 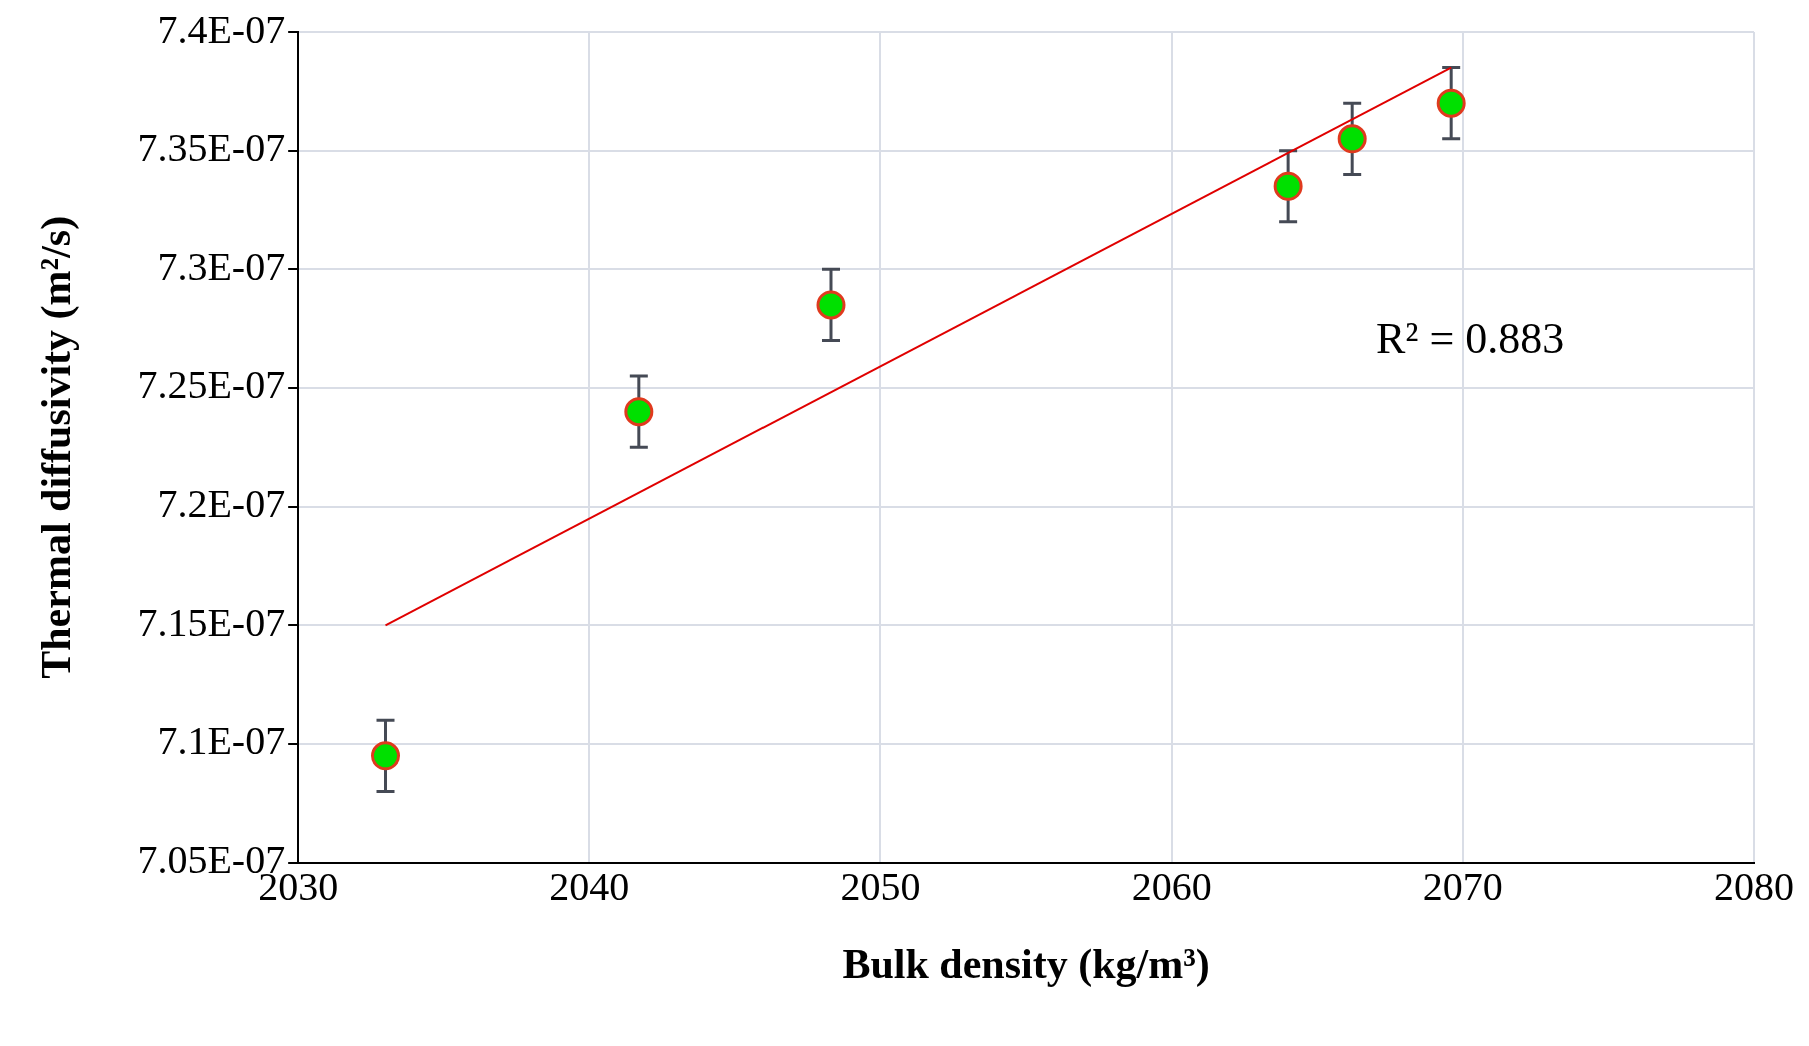 I want to click on y-tick-label: 7.35E-07, so click(x=211, y=148).